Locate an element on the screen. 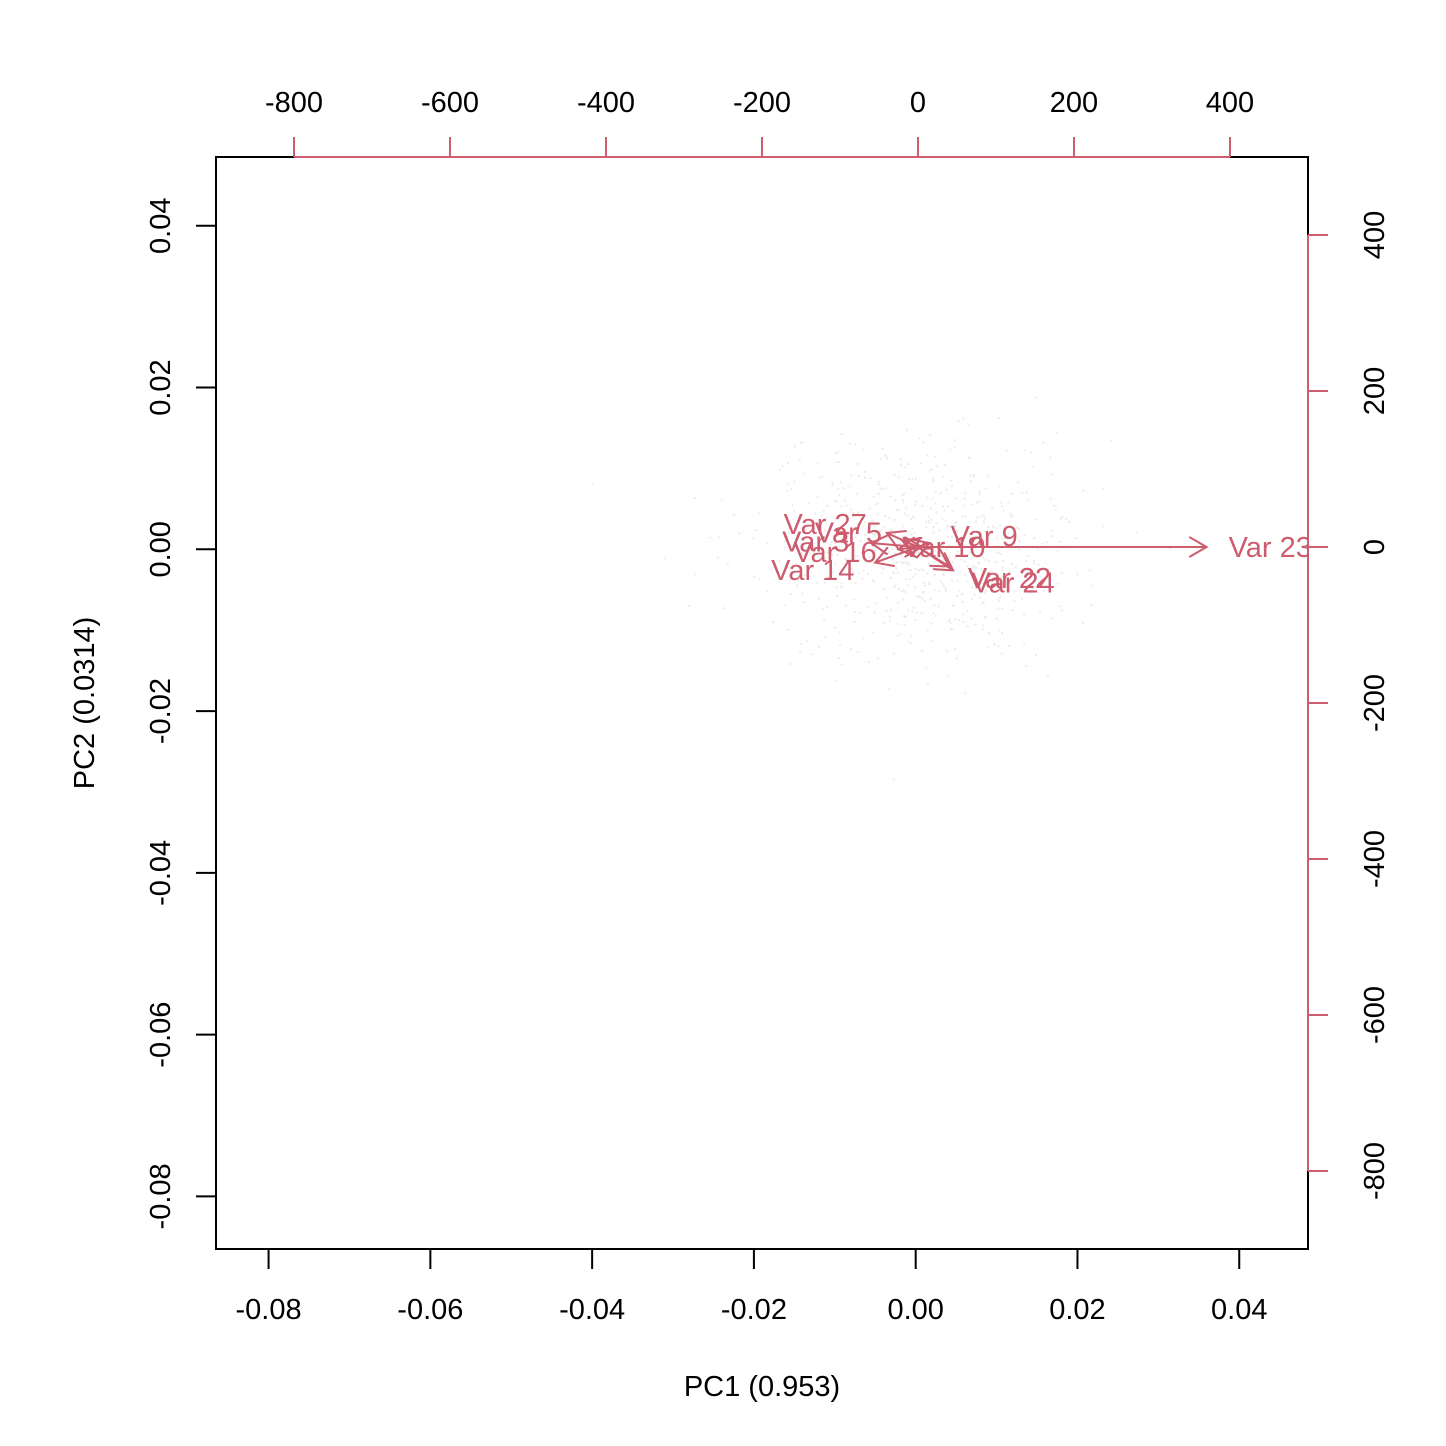  loading-arrow is located at coordinates (933, 557).